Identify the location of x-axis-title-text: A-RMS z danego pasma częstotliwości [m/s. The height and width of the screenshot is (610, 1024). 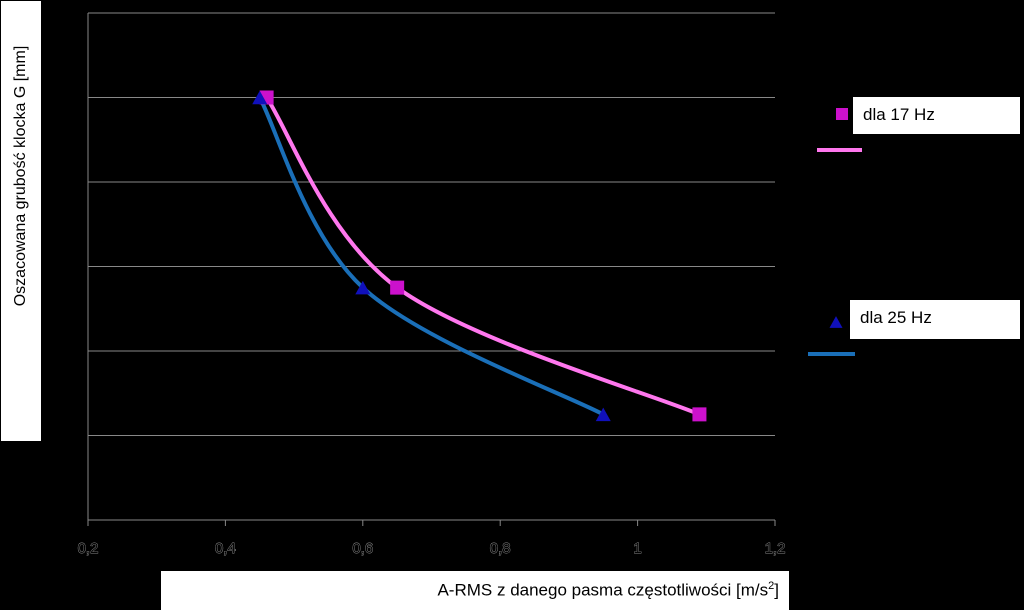
(603, 590).